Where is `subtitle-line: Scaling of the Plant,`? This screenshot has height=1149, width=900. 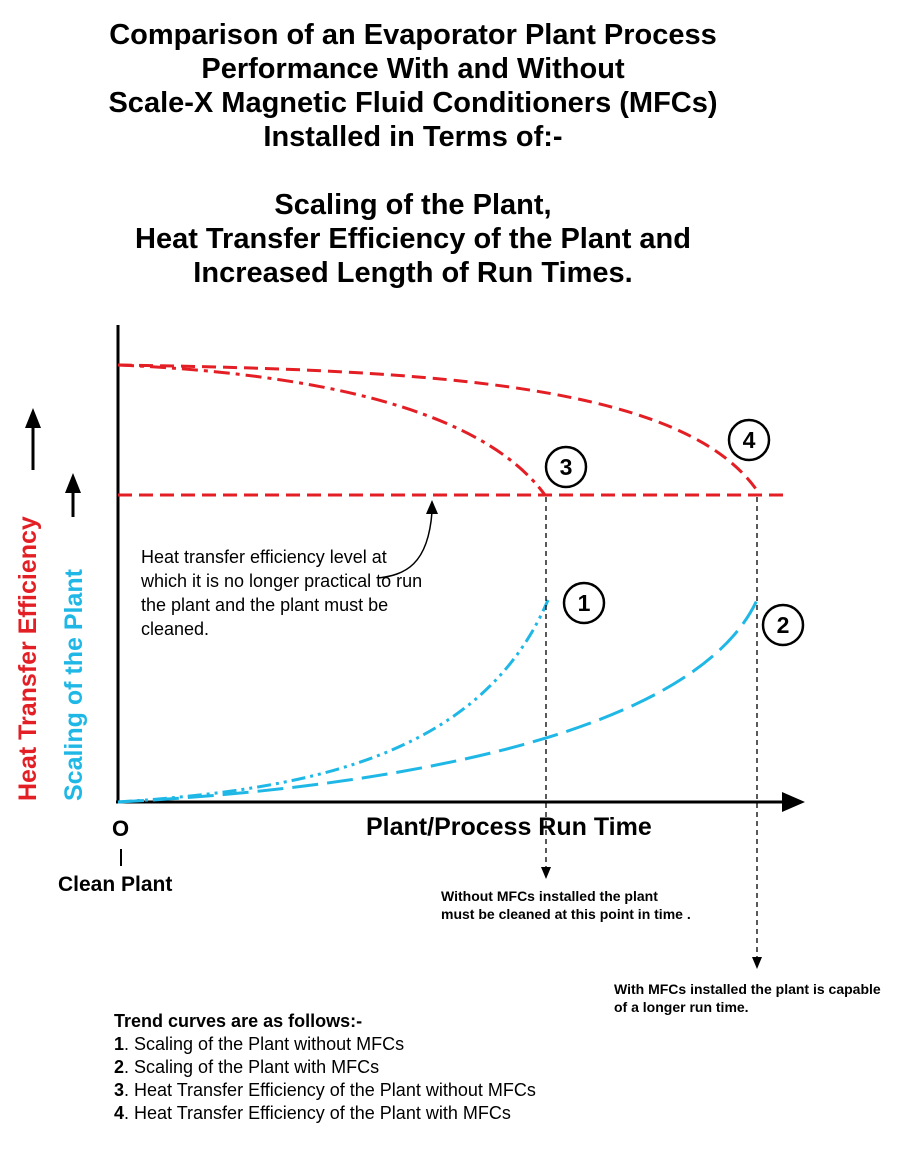 subtitle-line: Scaling of the Plant, is located at coordinates (413, 205).